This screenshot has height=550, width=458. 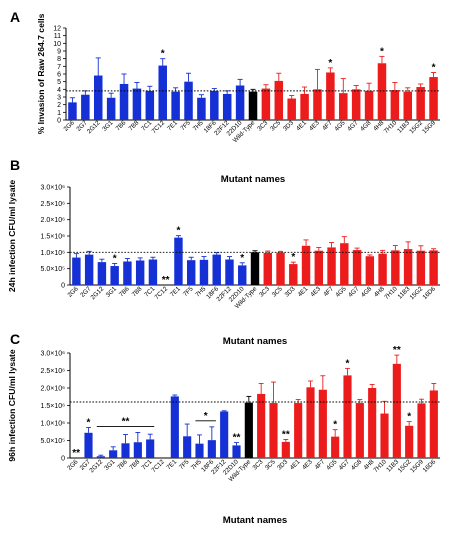 What do you see at coordinates (59, 98) in the screenshot?
I see `y-tick-label: 3` at bounding box center [59, 98].